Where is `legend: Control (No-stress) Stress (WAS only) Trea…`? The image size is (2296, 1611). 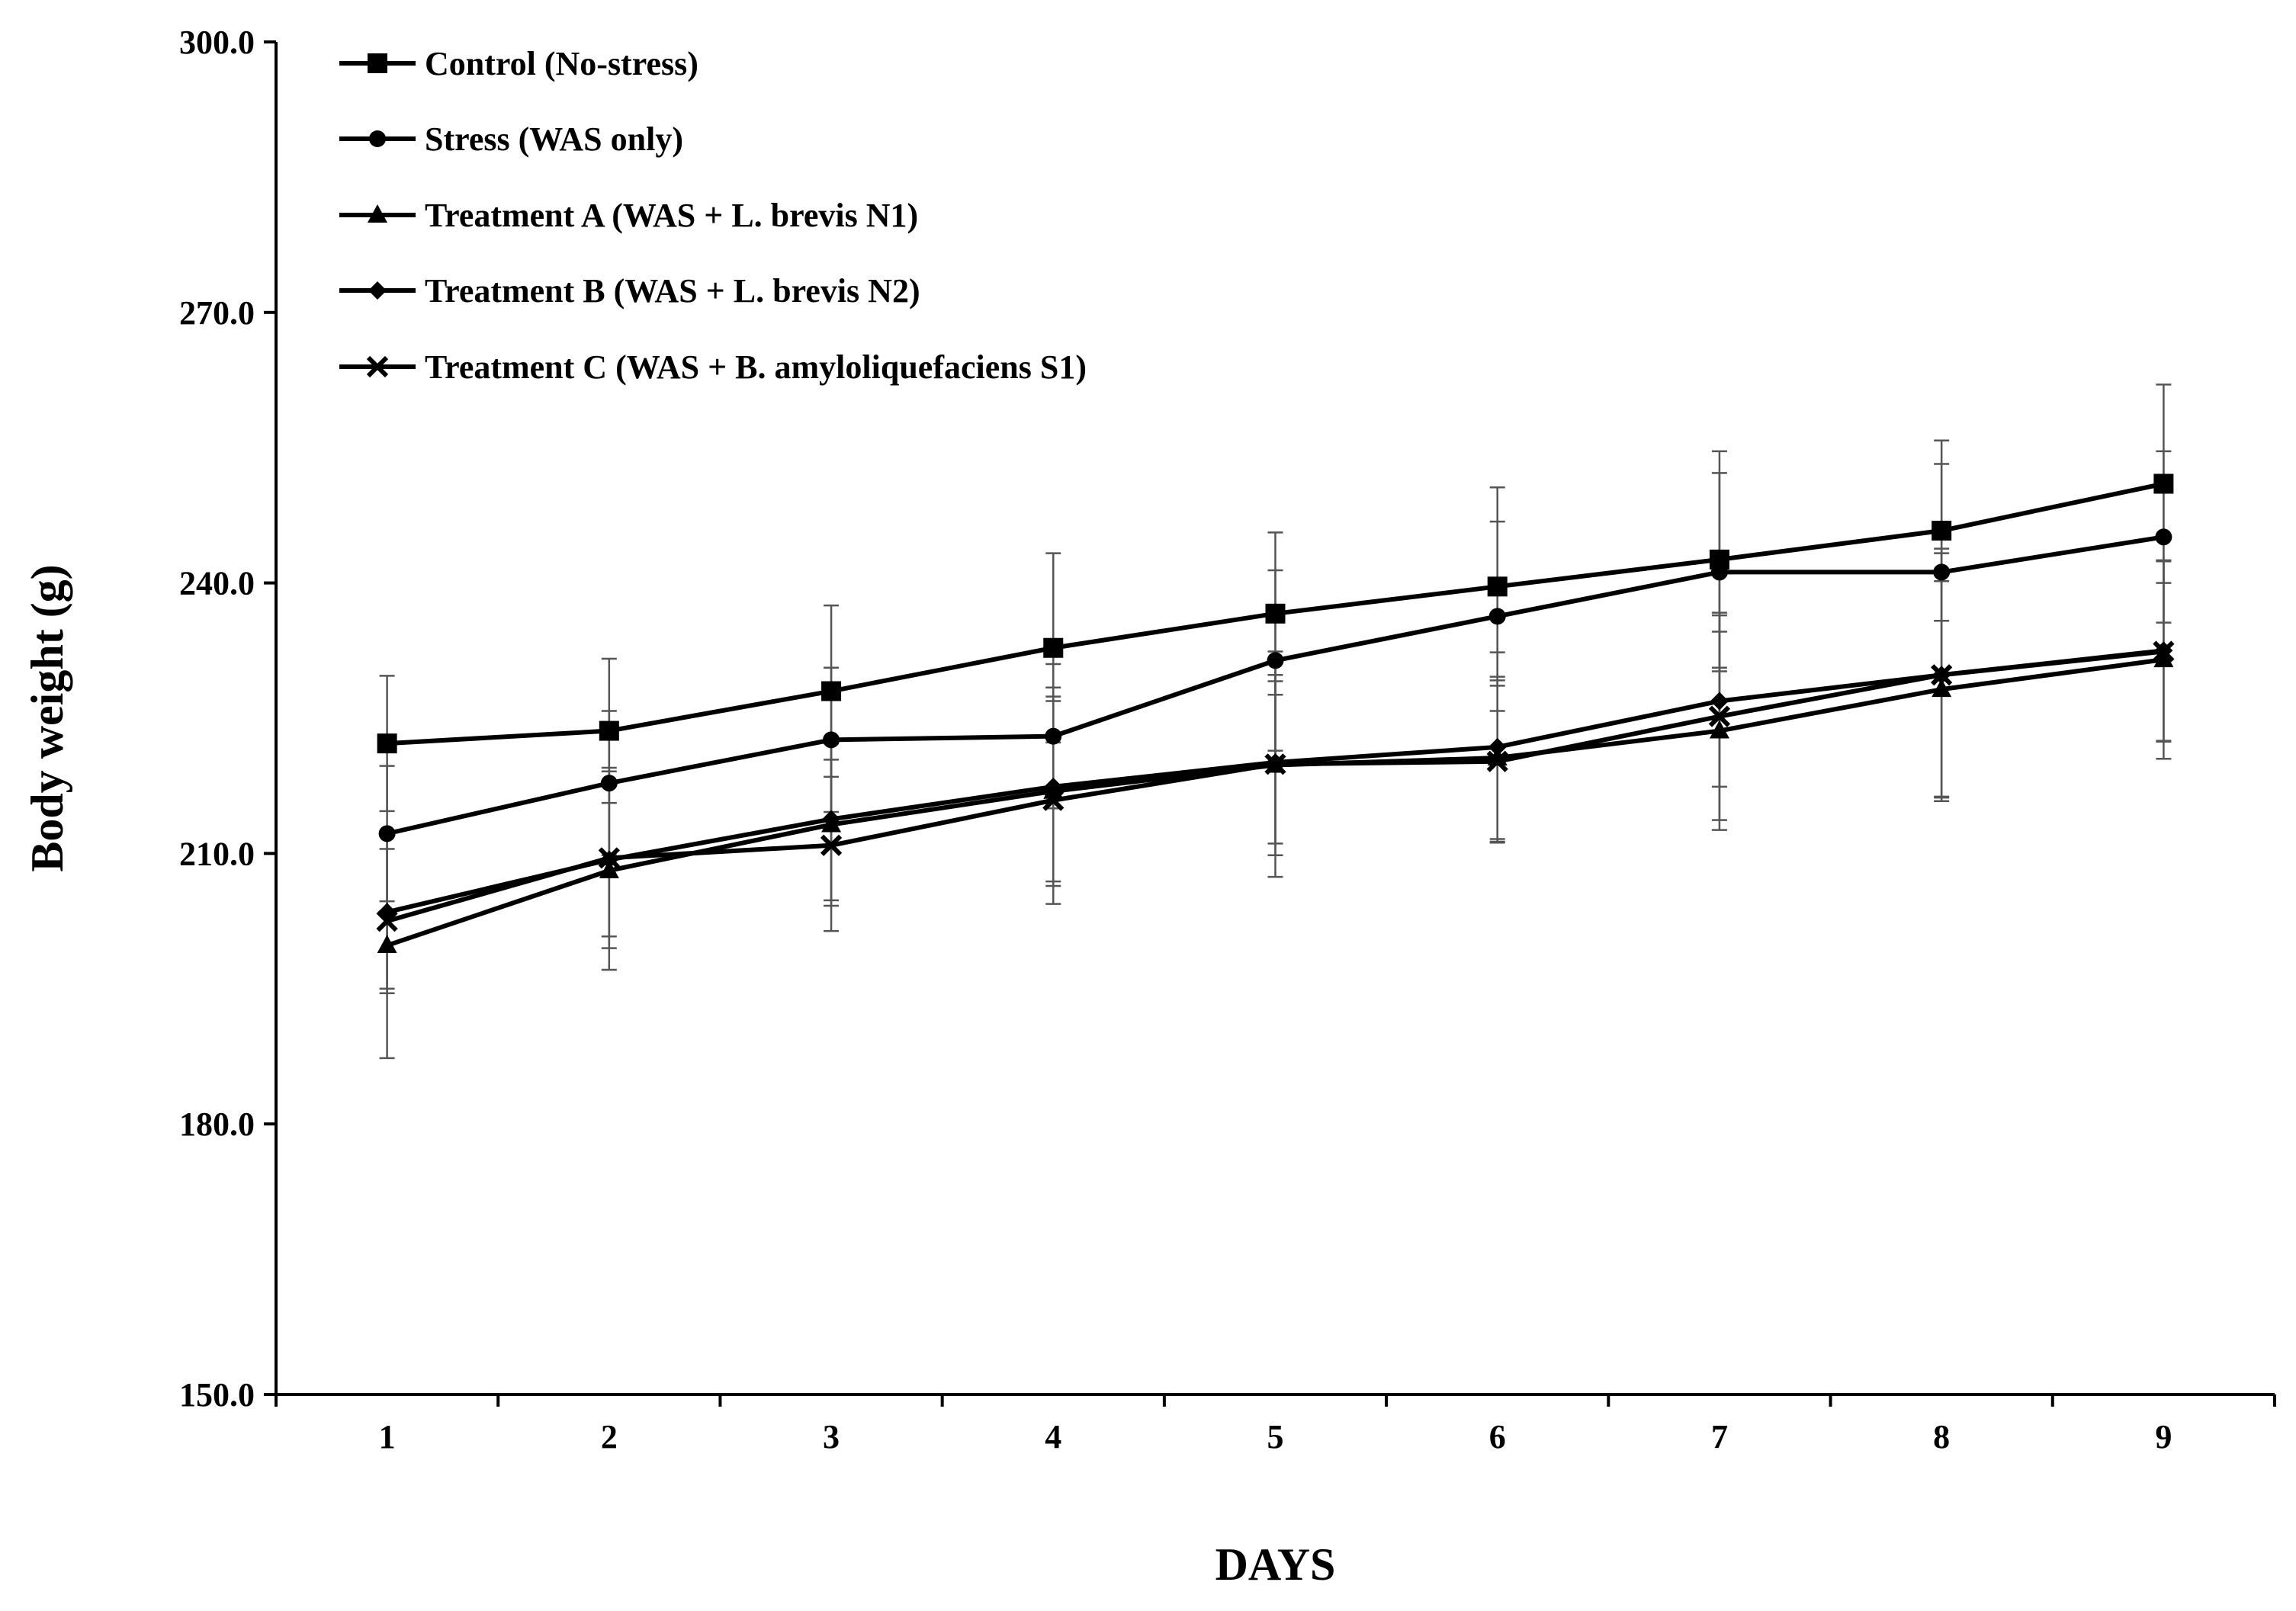 legend: Control (No-stress) Stress (WAS only) Trea… is located at coordinates (713, 215).